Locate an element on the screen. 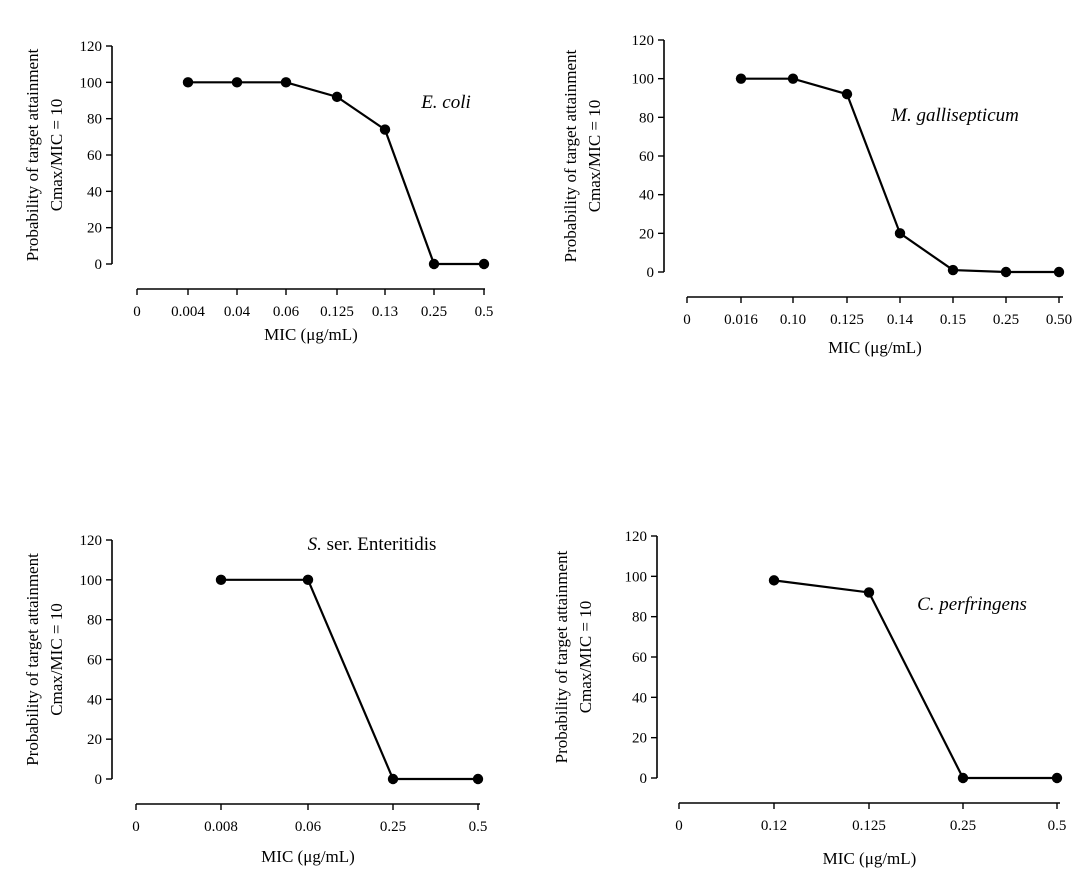  organism-annotation: M. gallisepticum is located at coordinates (954, 115).